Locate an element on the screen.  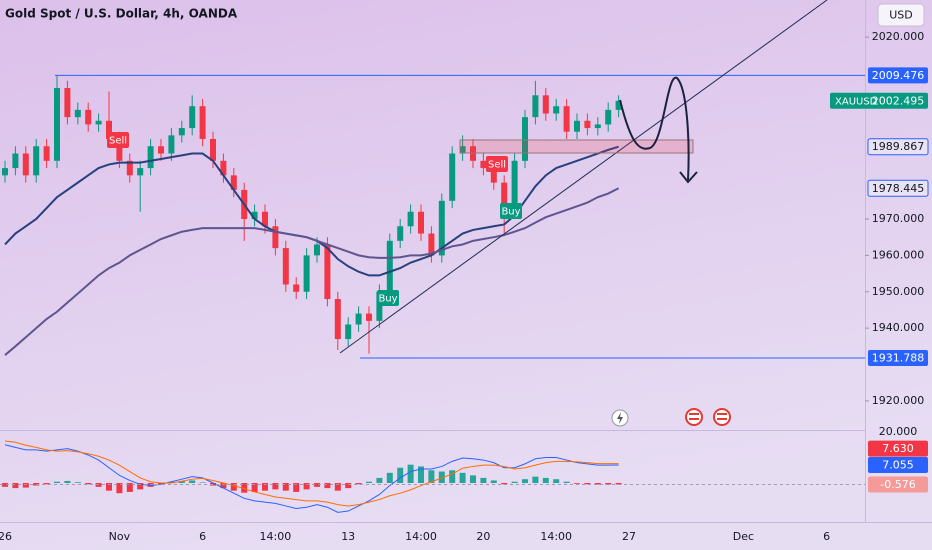
event-icons is located at coordinates (671, 417).